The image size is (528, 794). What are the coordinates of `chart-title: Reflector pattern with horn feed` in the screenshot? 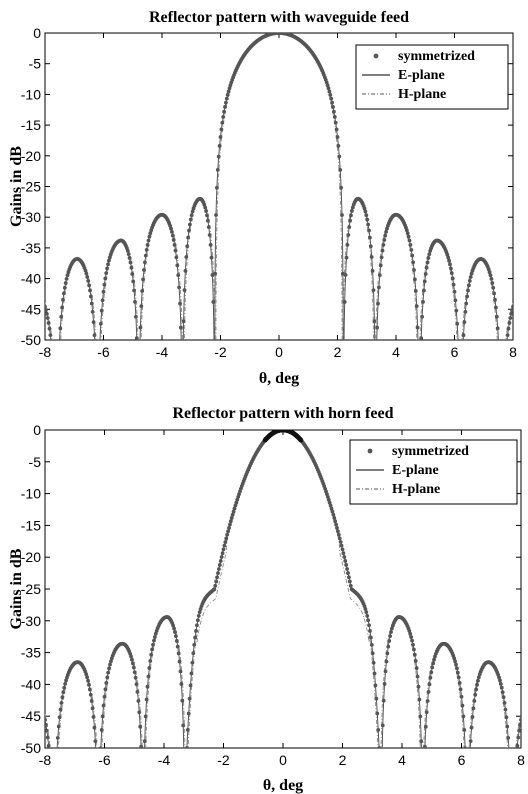 It's located at (283, 413).